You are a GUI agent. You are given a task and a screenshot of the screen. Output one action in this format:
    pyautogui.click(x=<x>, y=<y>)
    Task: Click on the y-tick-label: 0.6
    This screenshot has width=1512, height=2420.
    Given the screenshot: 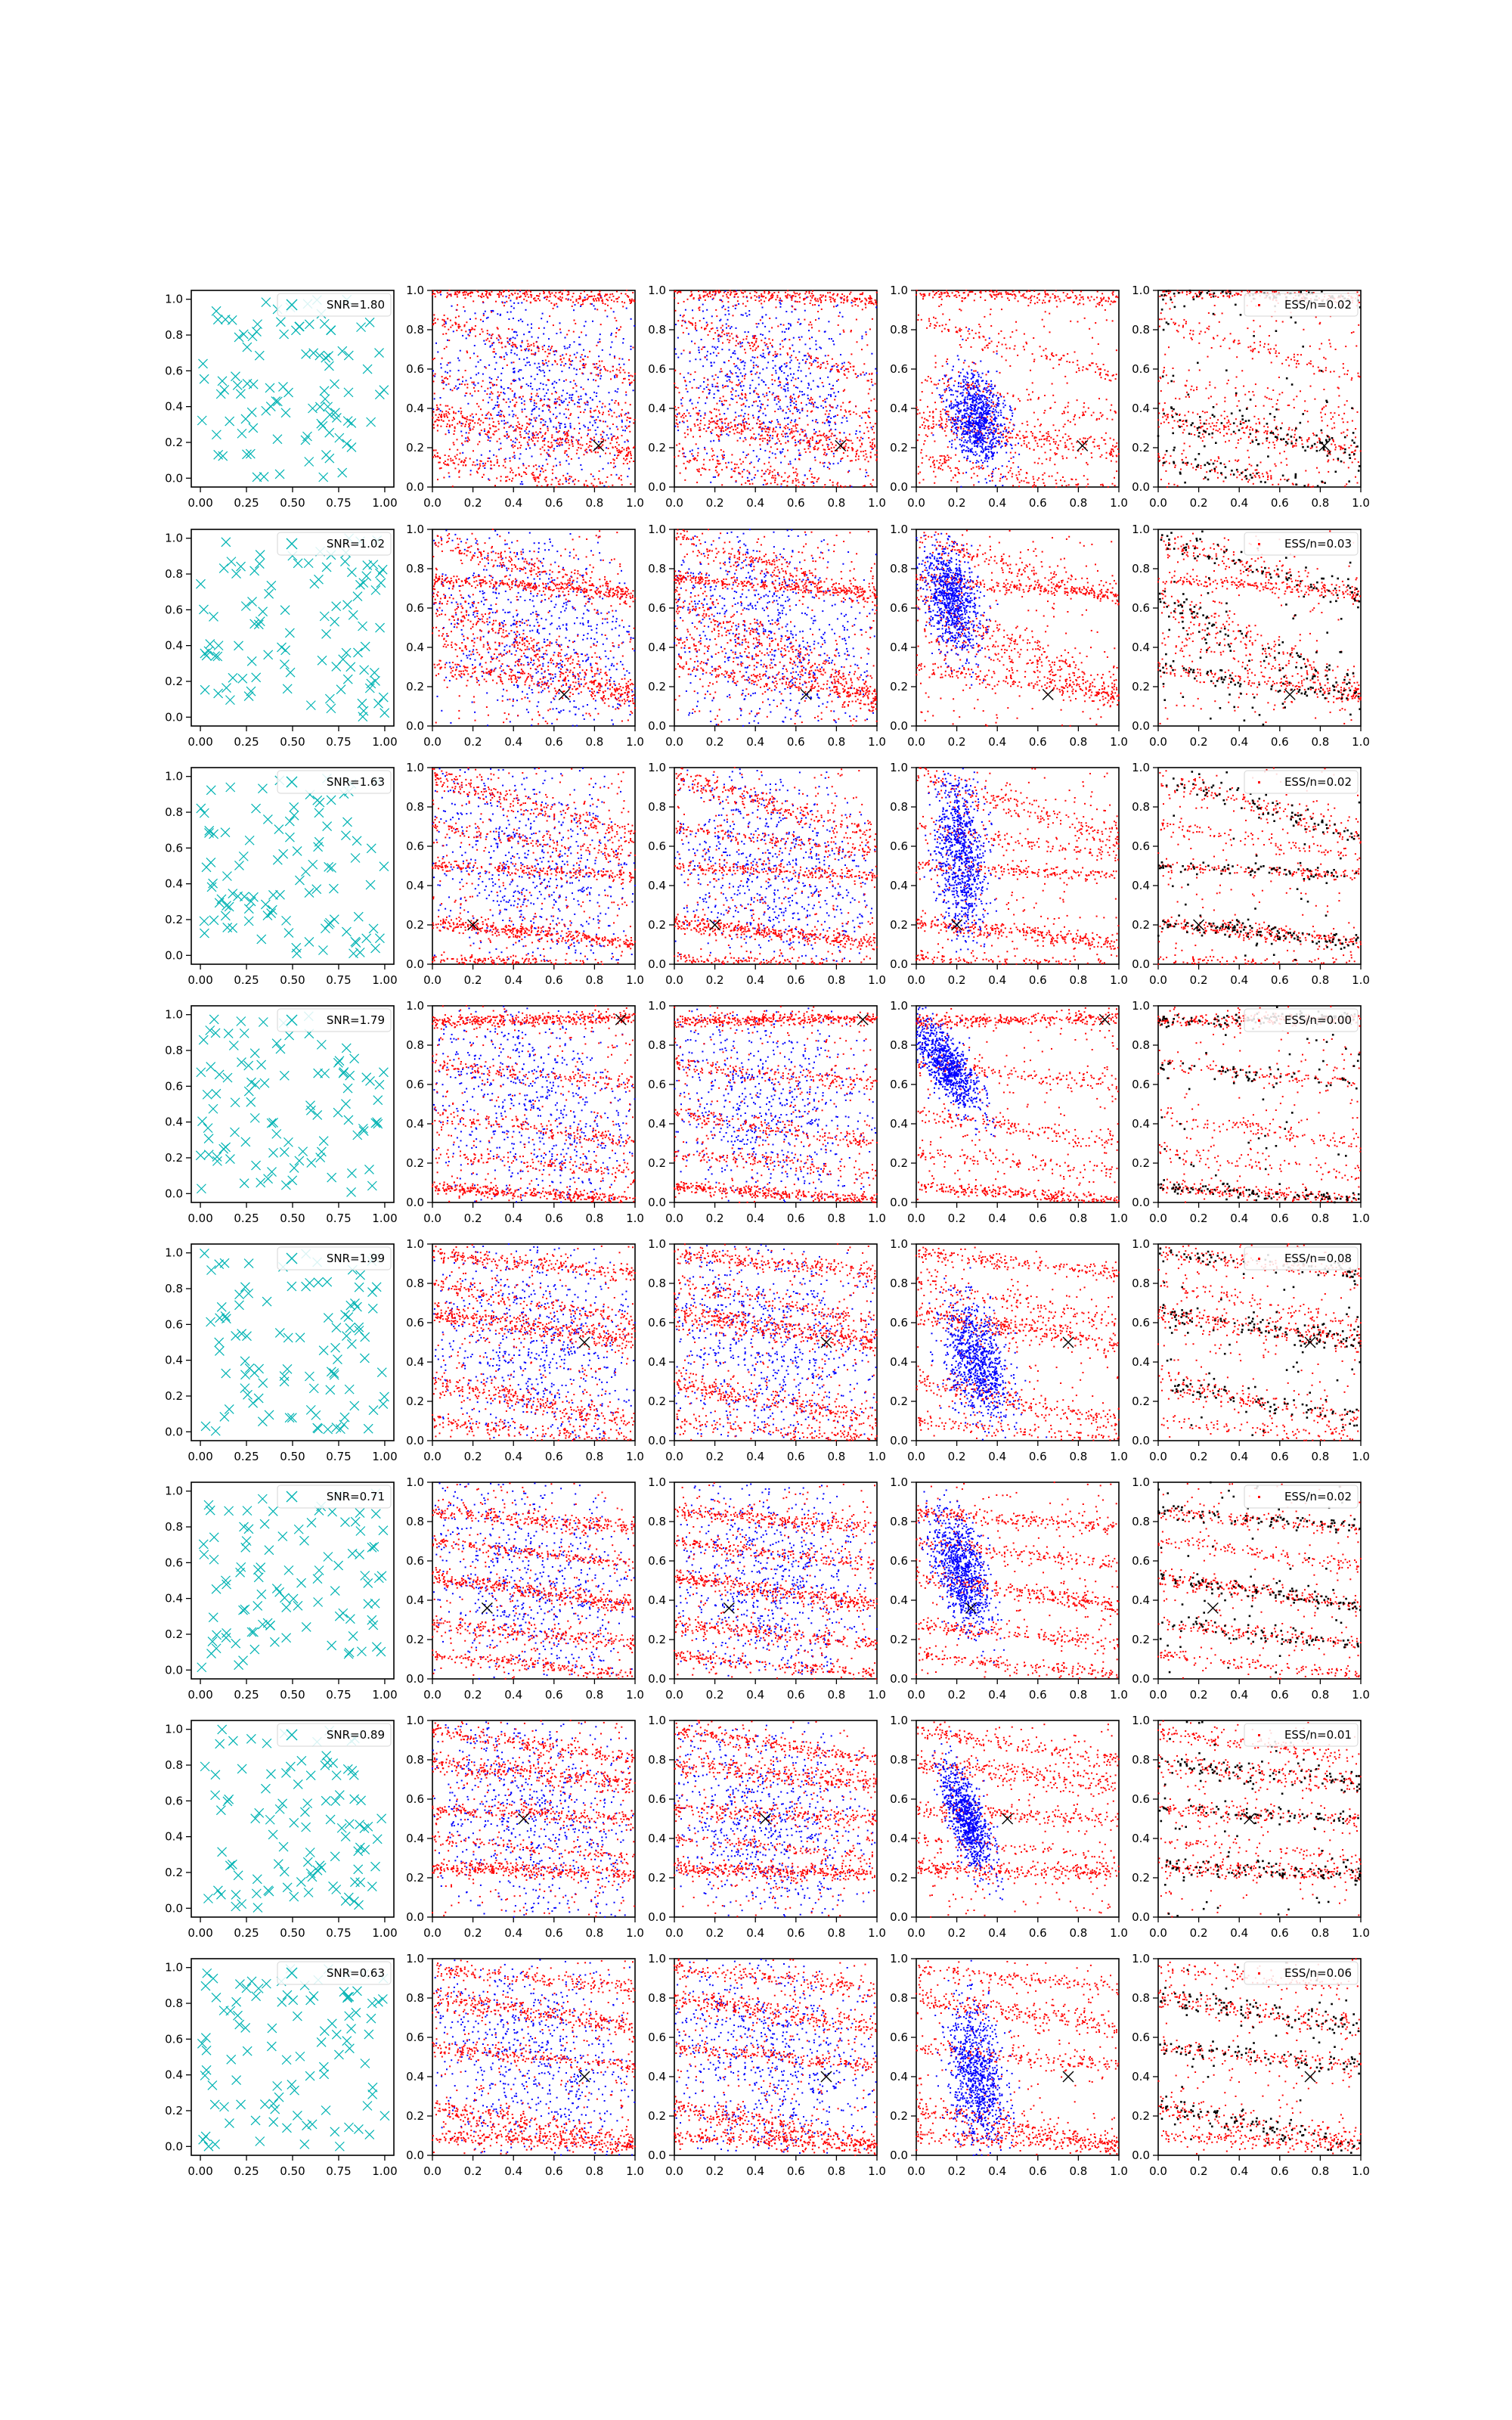 What is the action you would take?
    pyautogui.click(x=174, y=370)
    